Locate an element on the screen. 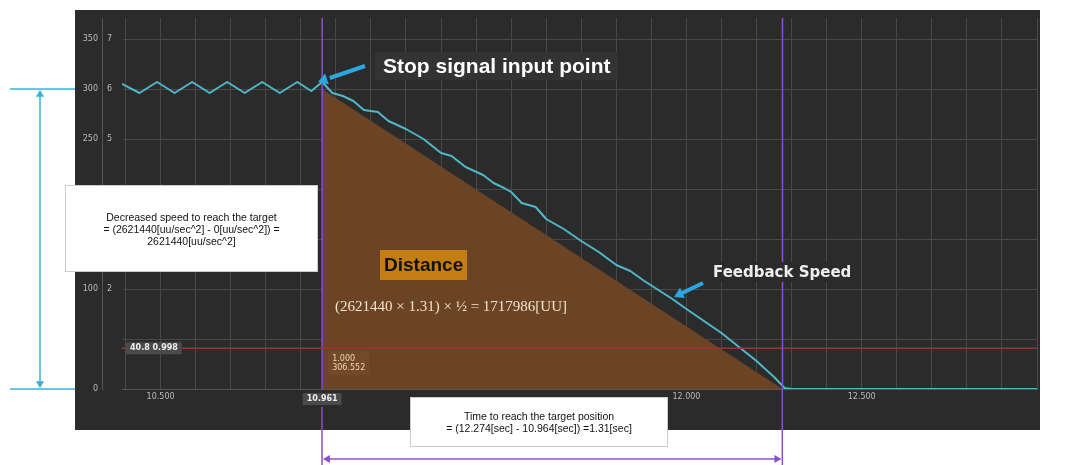 Image resolution: width=1077 pixels, height=465 pixels. y2-tick-label: 2 is located at coordinates (109, 289).